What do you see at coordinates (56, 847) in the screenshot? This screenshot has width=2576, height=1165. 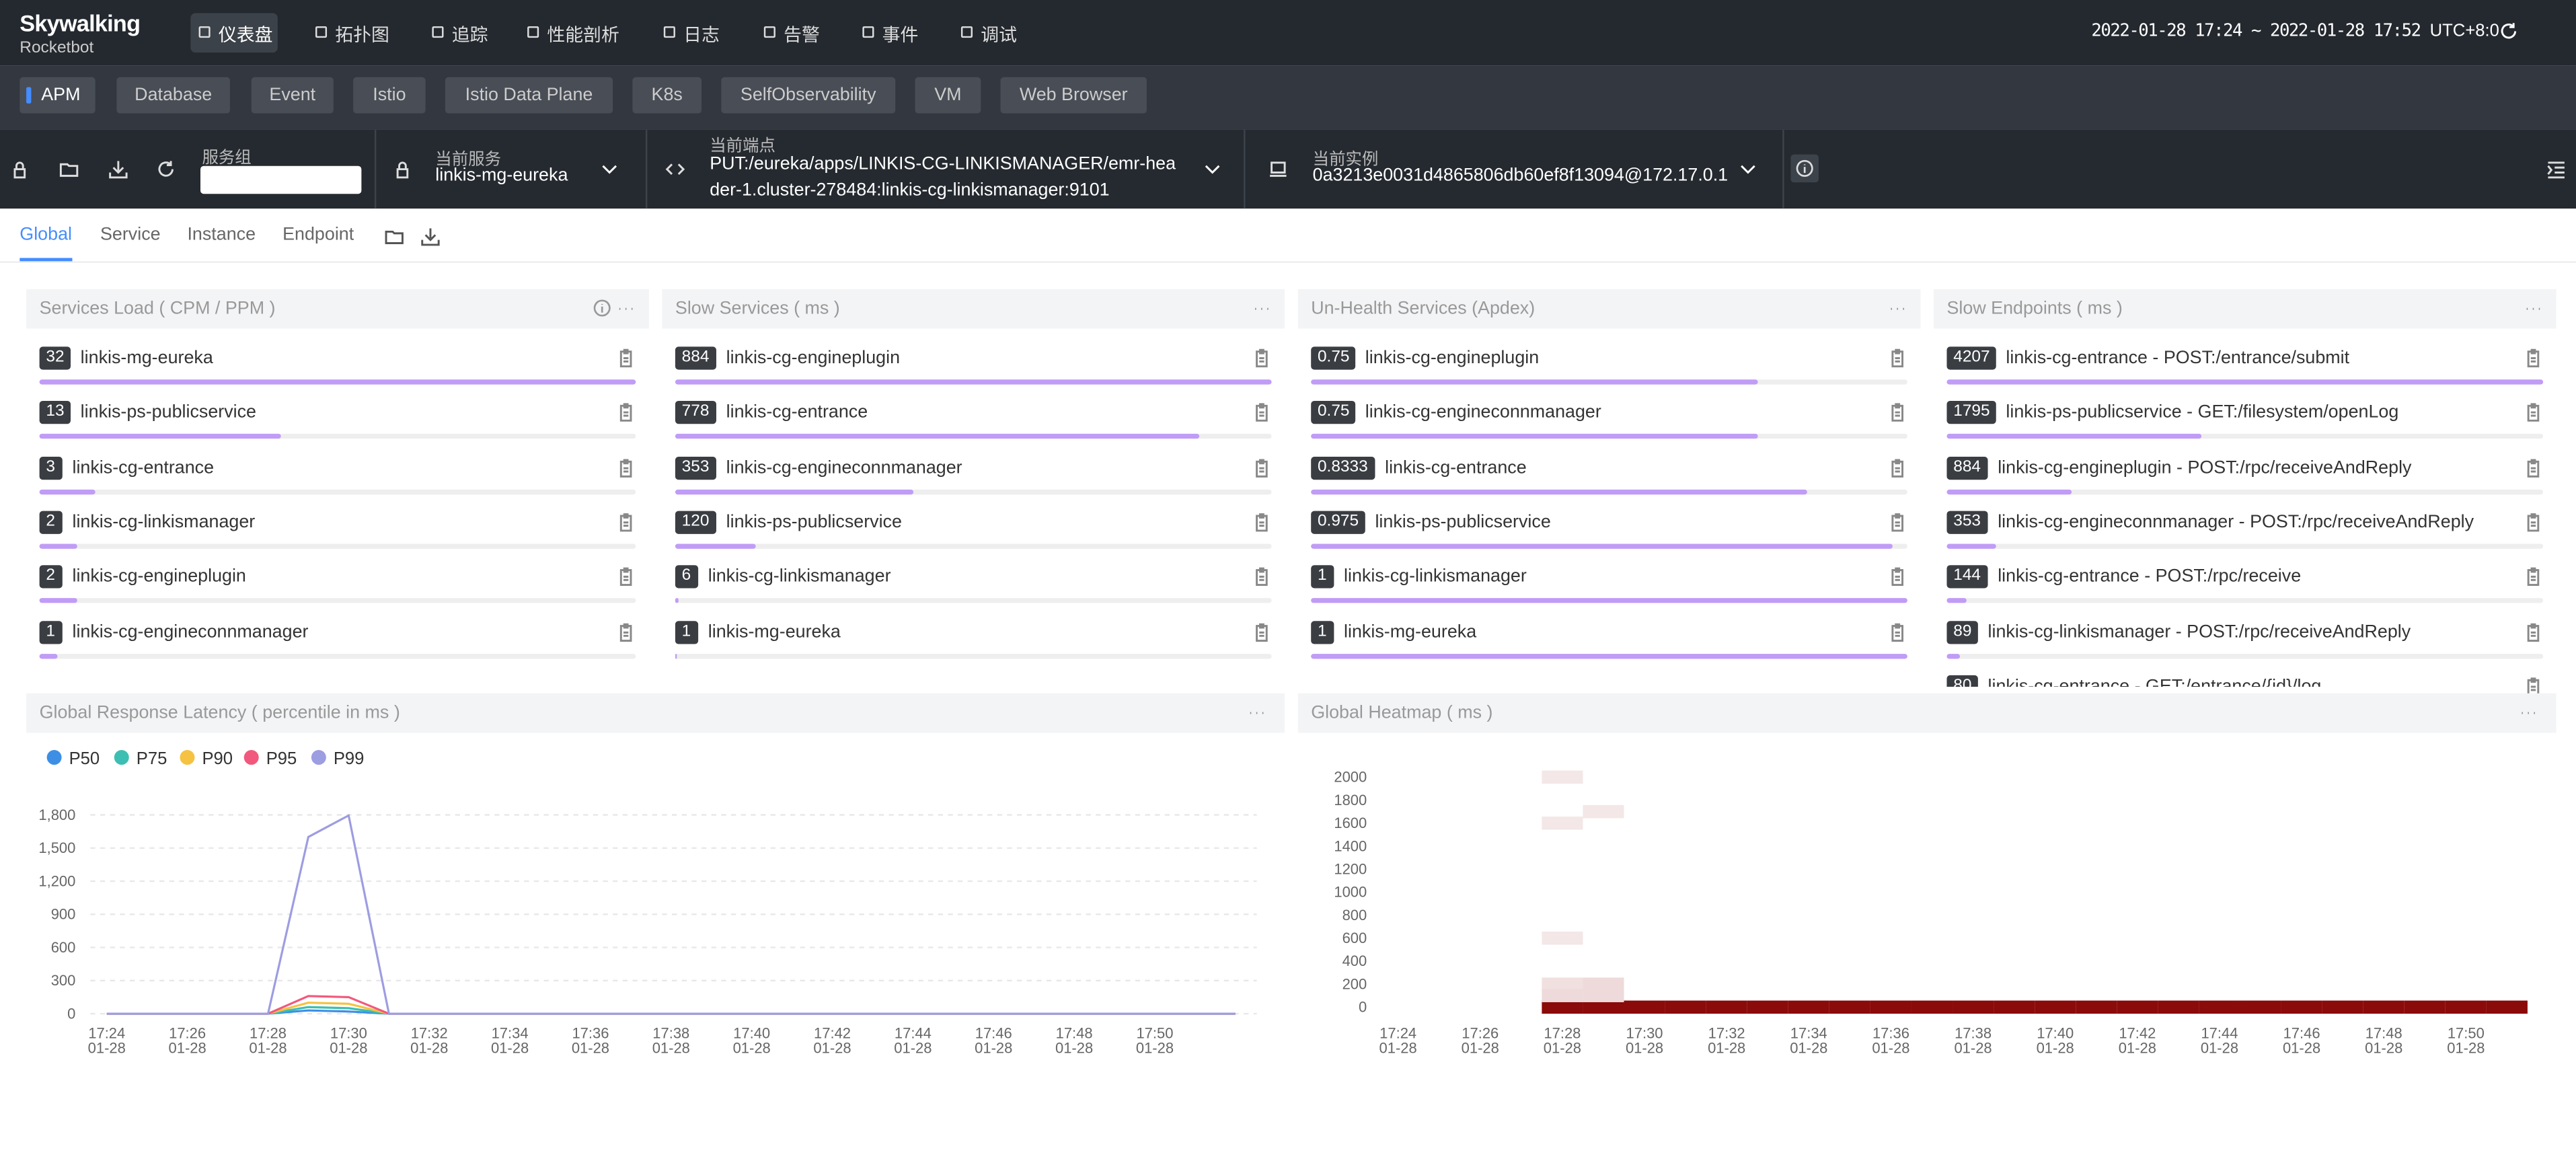 I see `y-tick-label: 1,500` at bounding box center [56, 847].